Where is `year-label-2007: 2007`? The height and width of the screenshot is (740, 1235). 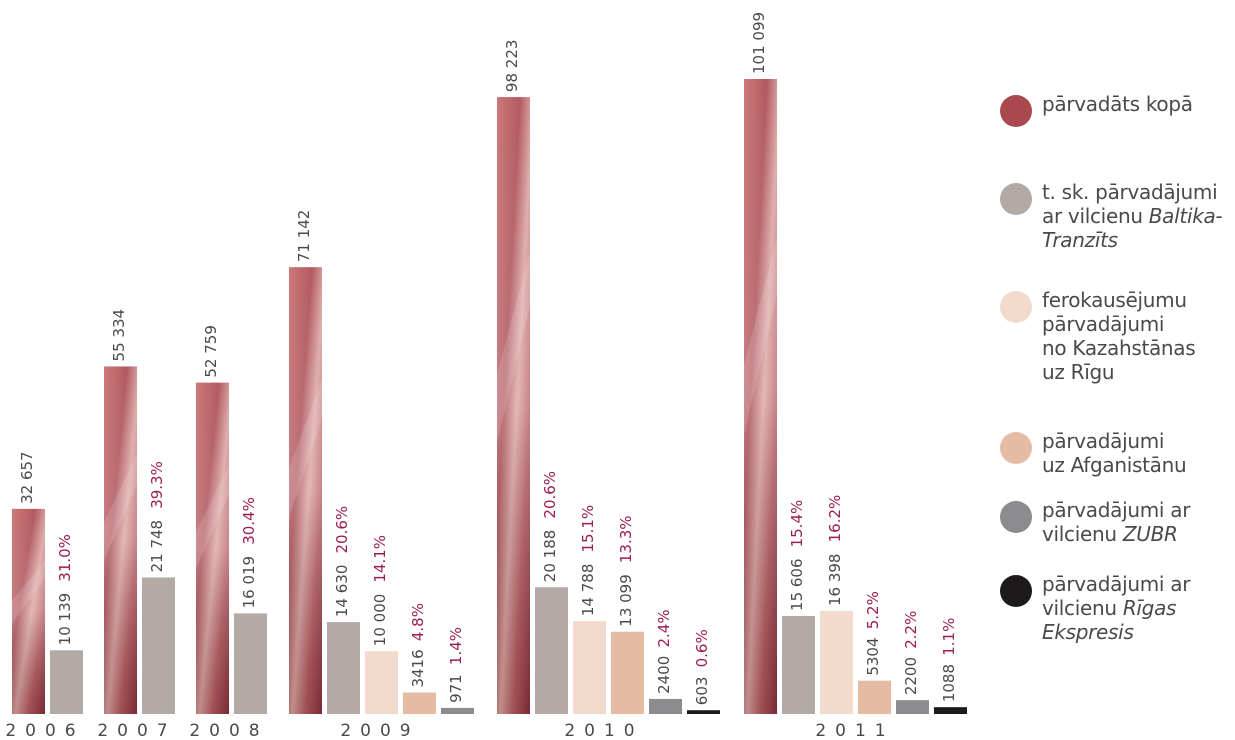 year-label-2007: 2007 is located at coordinates (136, 730).